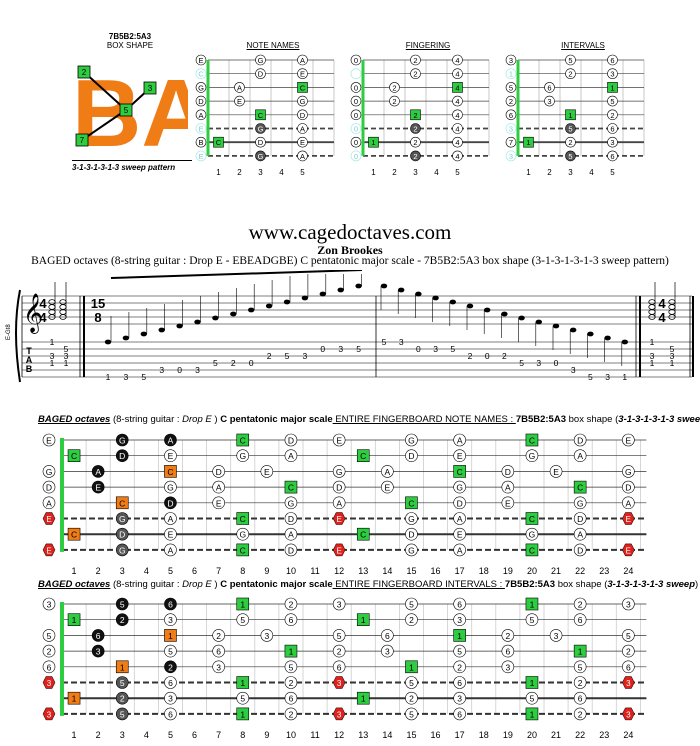 This screenshot has height=746, width=700. I want to click on time-sig-num: 15, so click(98, 303).